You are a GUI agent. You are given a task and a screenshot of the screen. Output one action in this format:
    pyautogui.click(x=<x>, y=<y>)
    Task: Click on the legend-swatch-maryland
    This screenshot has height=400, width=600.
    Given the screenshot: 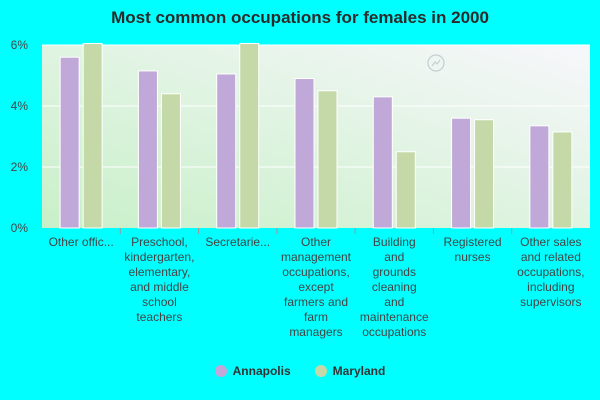 What is the action you would take?
    pyautogui.click(x=320, y=371)
    